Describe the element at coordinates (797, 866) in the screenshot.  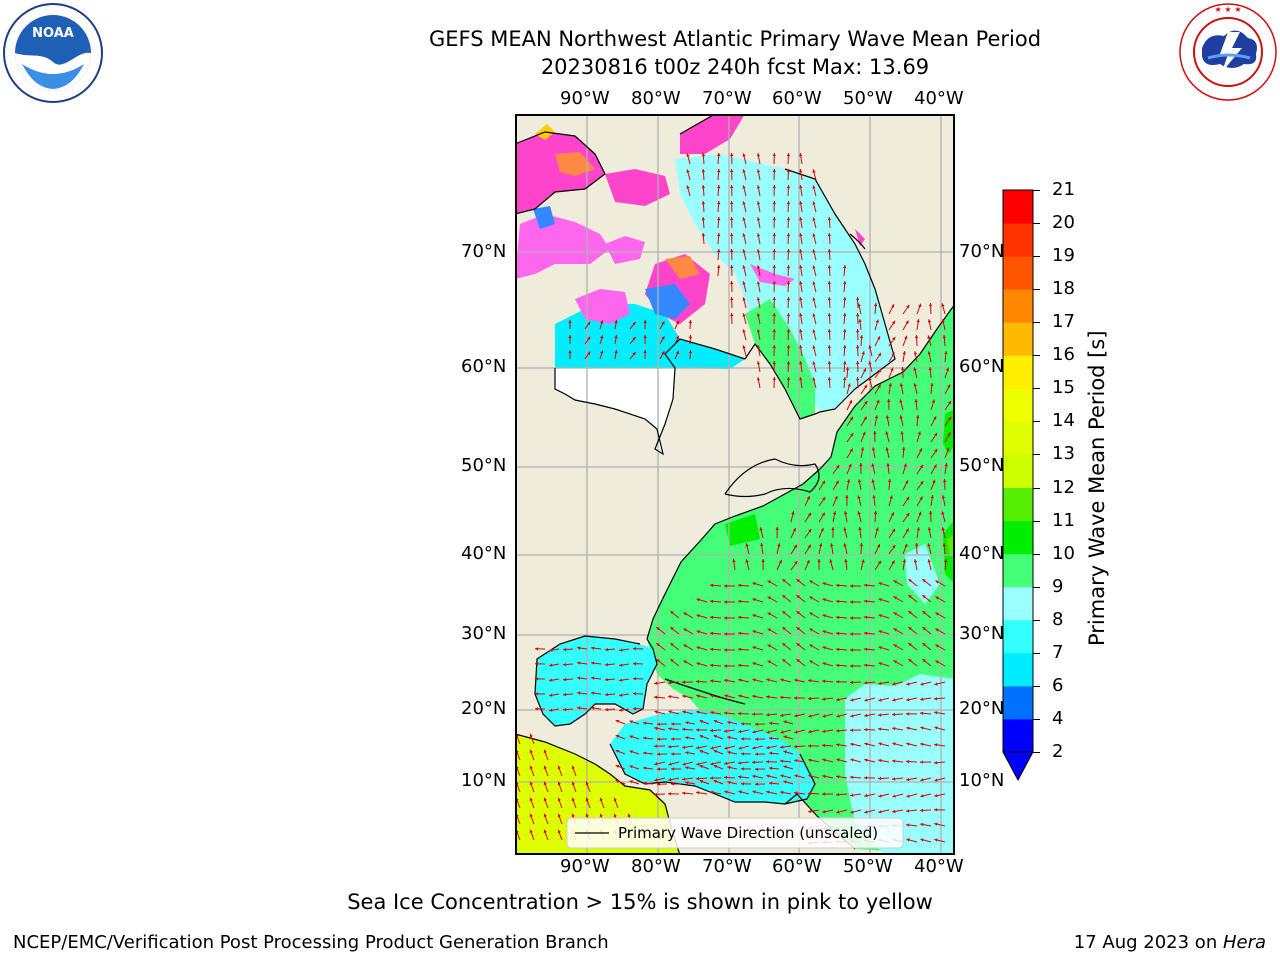
I see `lon-label-bottom-4: 60°W` at that location.